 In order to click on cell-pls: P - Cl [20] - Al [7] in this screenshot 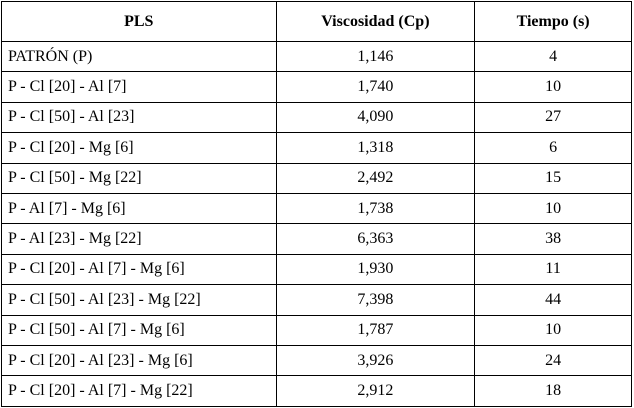, I will do `click(139, 87)`.